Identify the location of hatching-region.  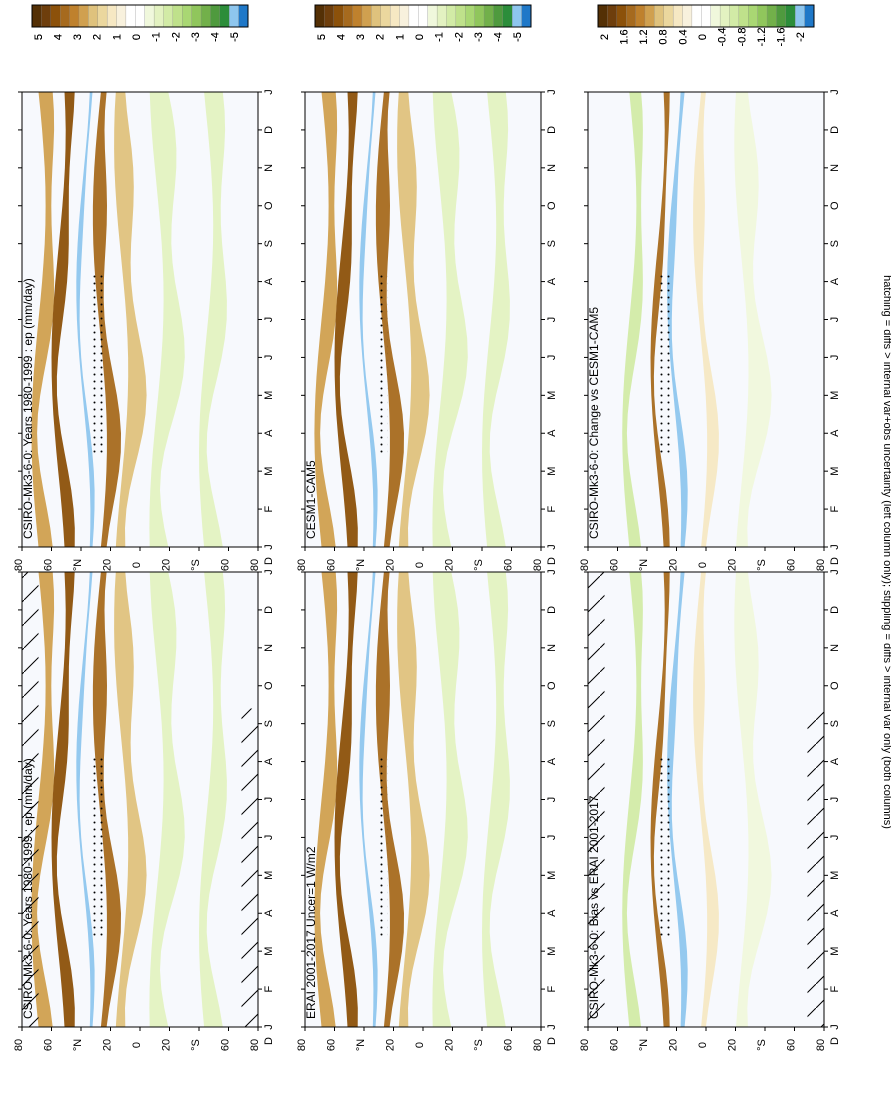
(30, 799).